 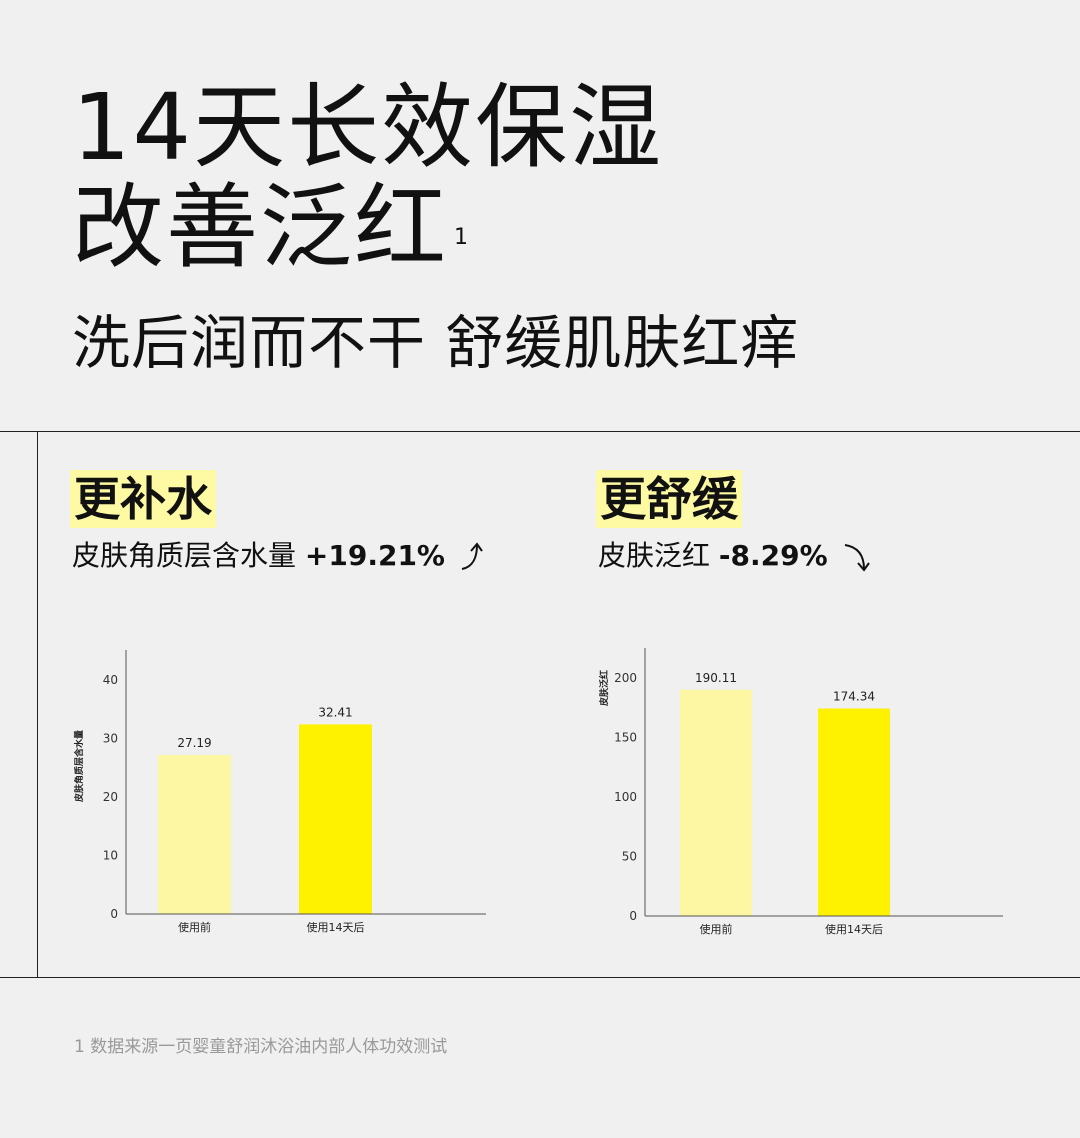 What do you see at coordinates (854, 697) in the screenshot?
I see `data-label: 174.34` at bounding box center [854, 697].